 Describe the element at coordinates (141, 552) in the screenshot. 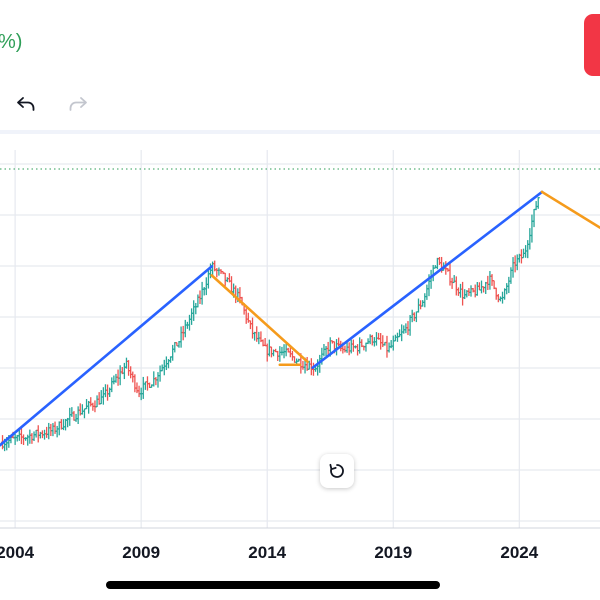

I see `x-tick-label: 2009` at that location.